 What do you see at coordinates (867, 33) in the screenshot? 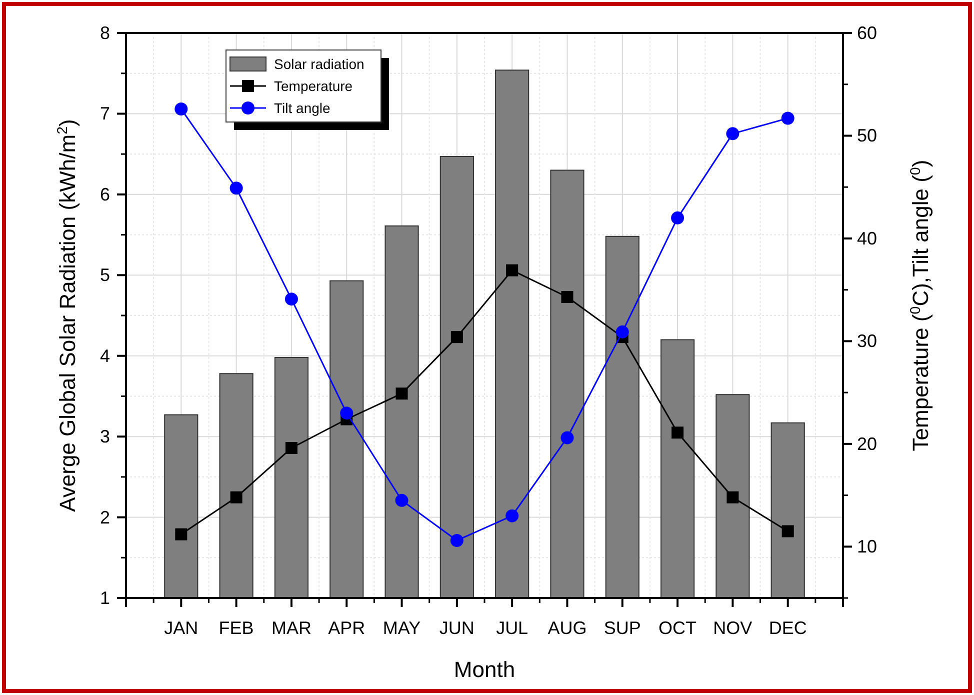
I see `y2-tick-label: 60` at bounding box center [867, 33].